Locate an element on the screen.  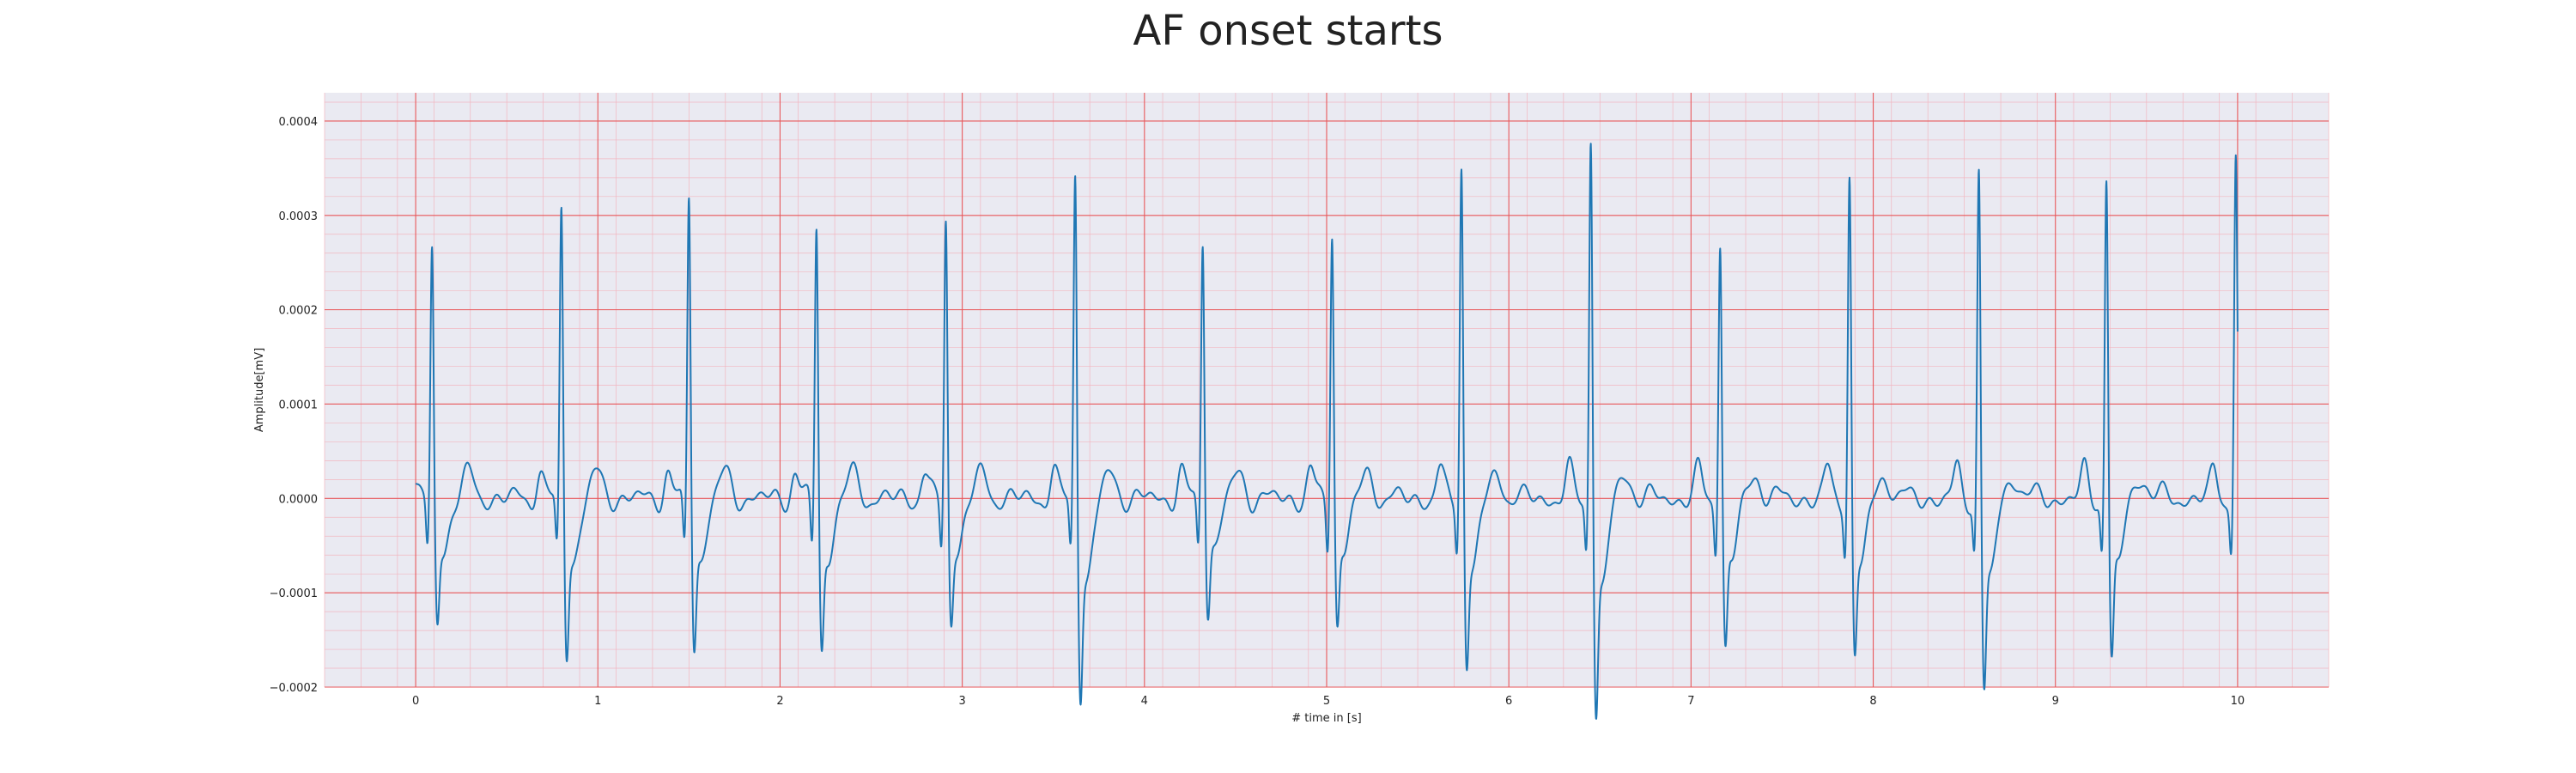
x-tick-label: 0 is located at coordinates (415, 701).